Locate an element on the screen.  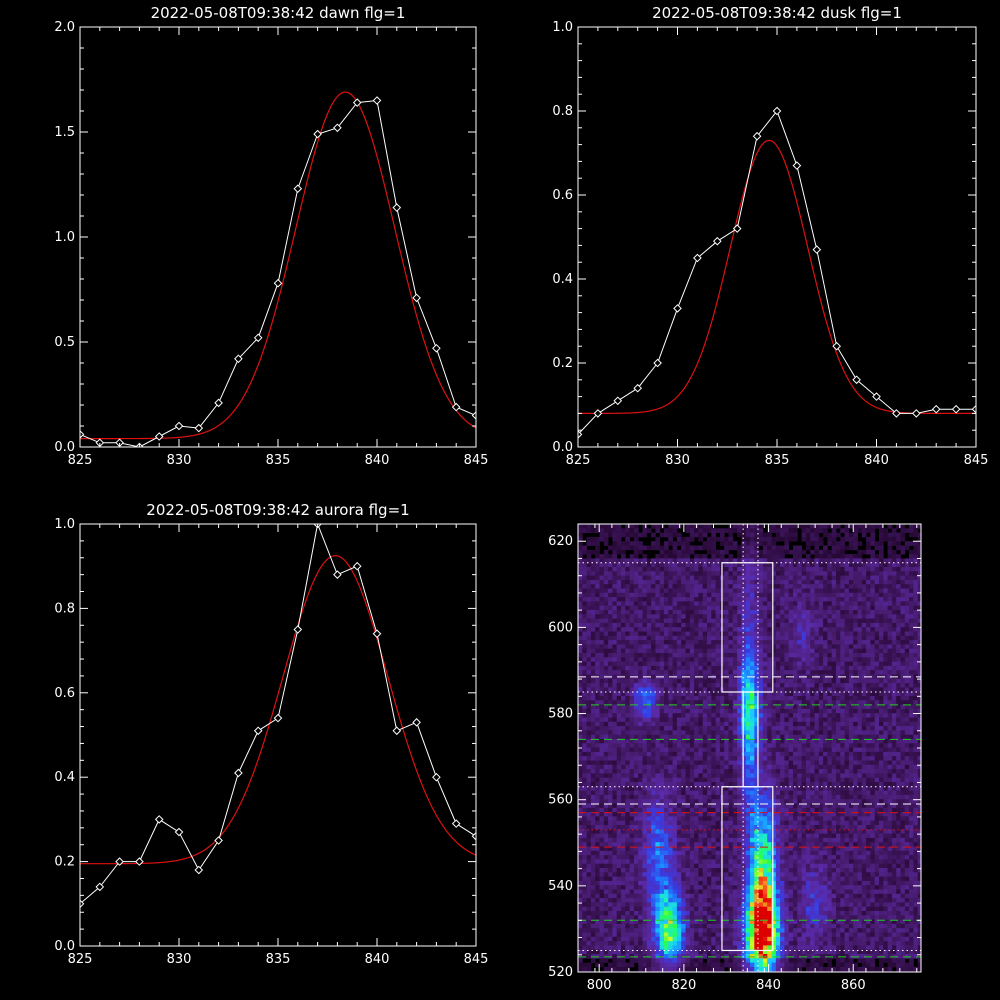
data-point-marker is located at coordinates (837, 346).